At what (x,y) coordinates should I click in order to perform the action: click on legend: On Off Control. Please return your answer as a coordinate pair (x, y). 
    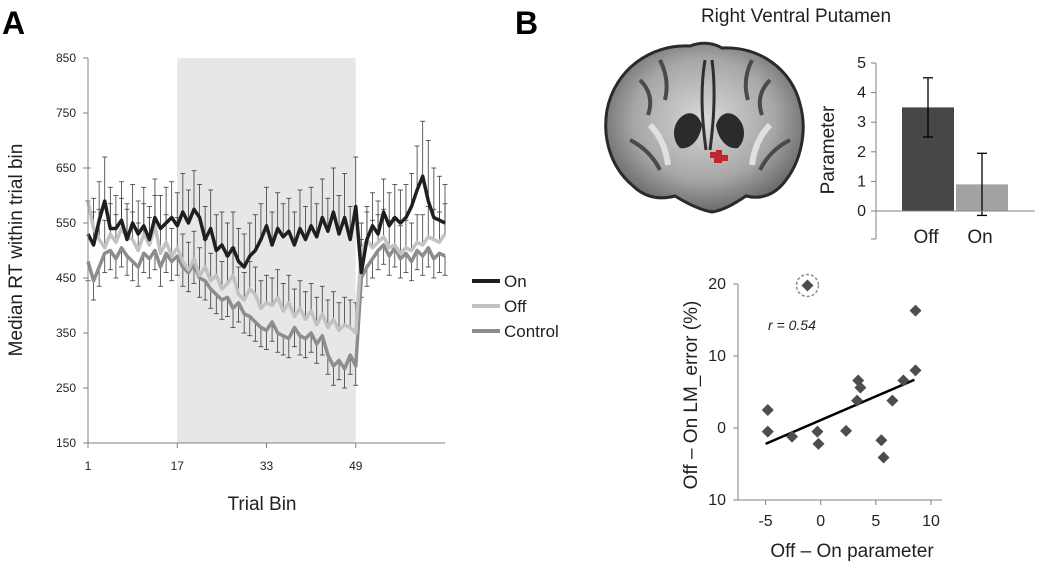
    Looking at the image, I should click on (515, 306).